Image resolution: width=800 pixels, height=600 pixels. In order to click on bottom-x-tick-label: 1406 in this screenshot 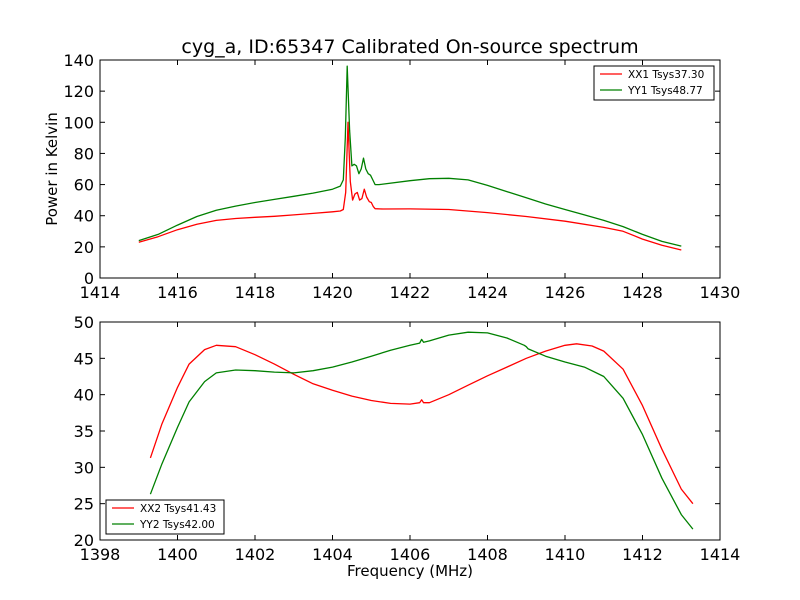, I will do `click(410, 554)`.